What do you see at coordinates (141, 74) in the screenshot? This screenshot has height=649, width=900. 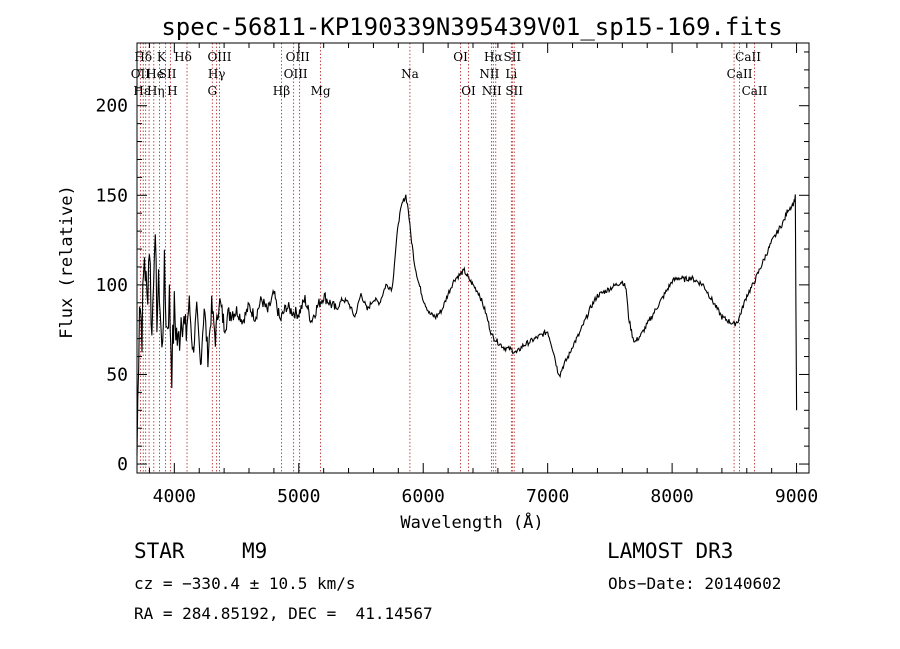 I see `line-label: OII` at bounding box center [141, 74].